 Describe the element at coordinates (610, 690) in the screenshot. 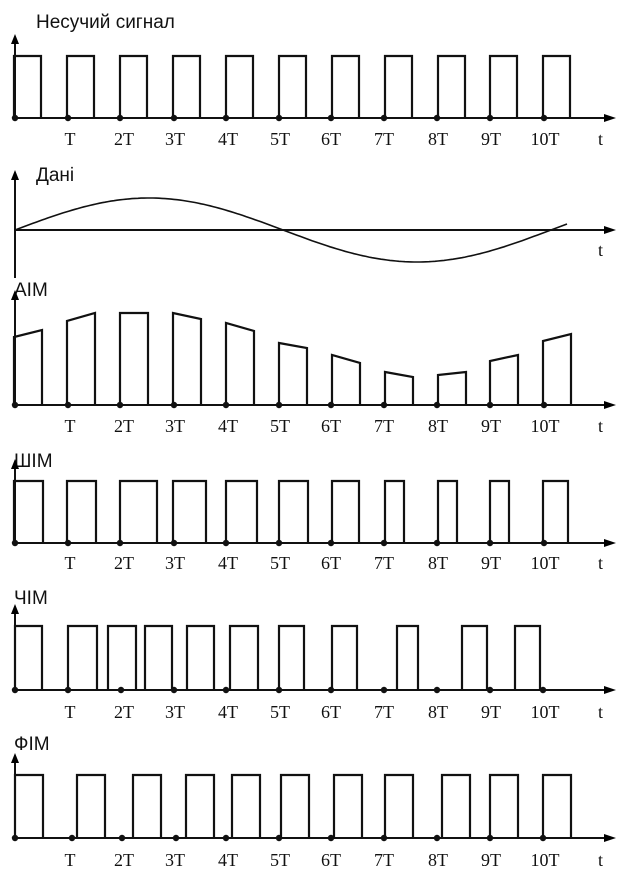

I see `chim-time-axis-arrow` at that location.